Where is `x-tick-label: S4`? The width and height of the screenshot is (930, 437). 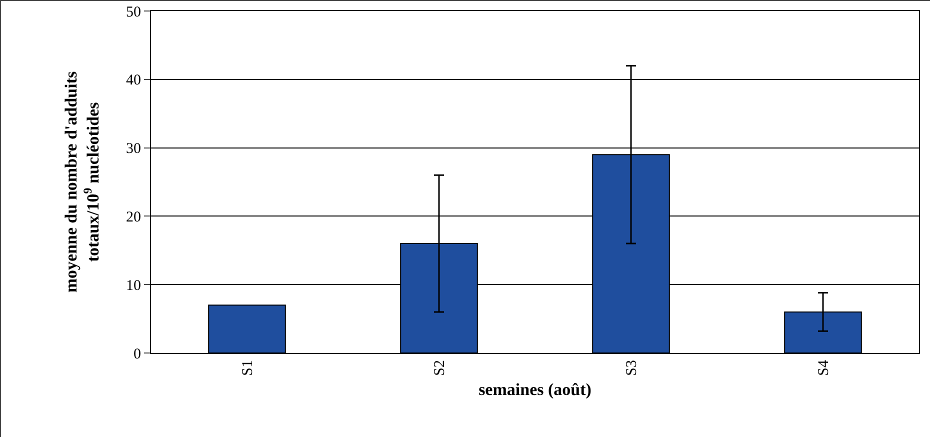
x-tick-label: S4 is located at coordinates (824, 368).